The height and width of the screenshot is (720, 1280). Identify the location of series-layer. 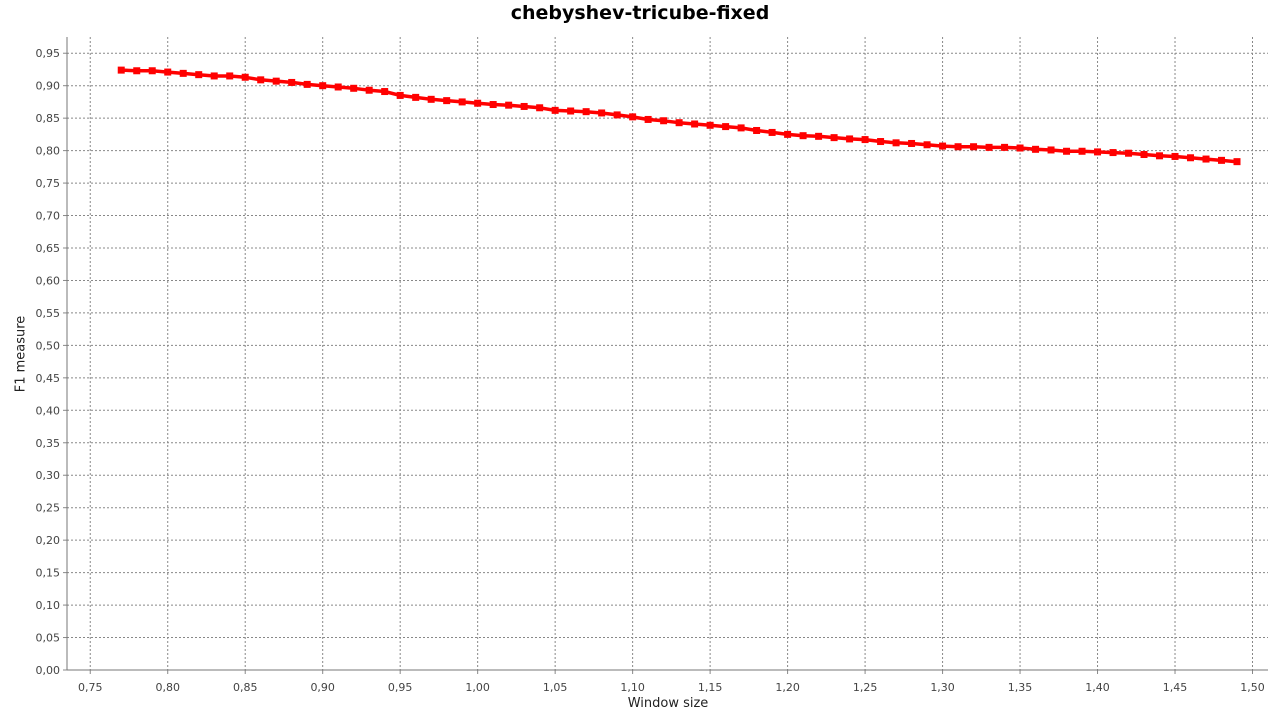
(679, 116).